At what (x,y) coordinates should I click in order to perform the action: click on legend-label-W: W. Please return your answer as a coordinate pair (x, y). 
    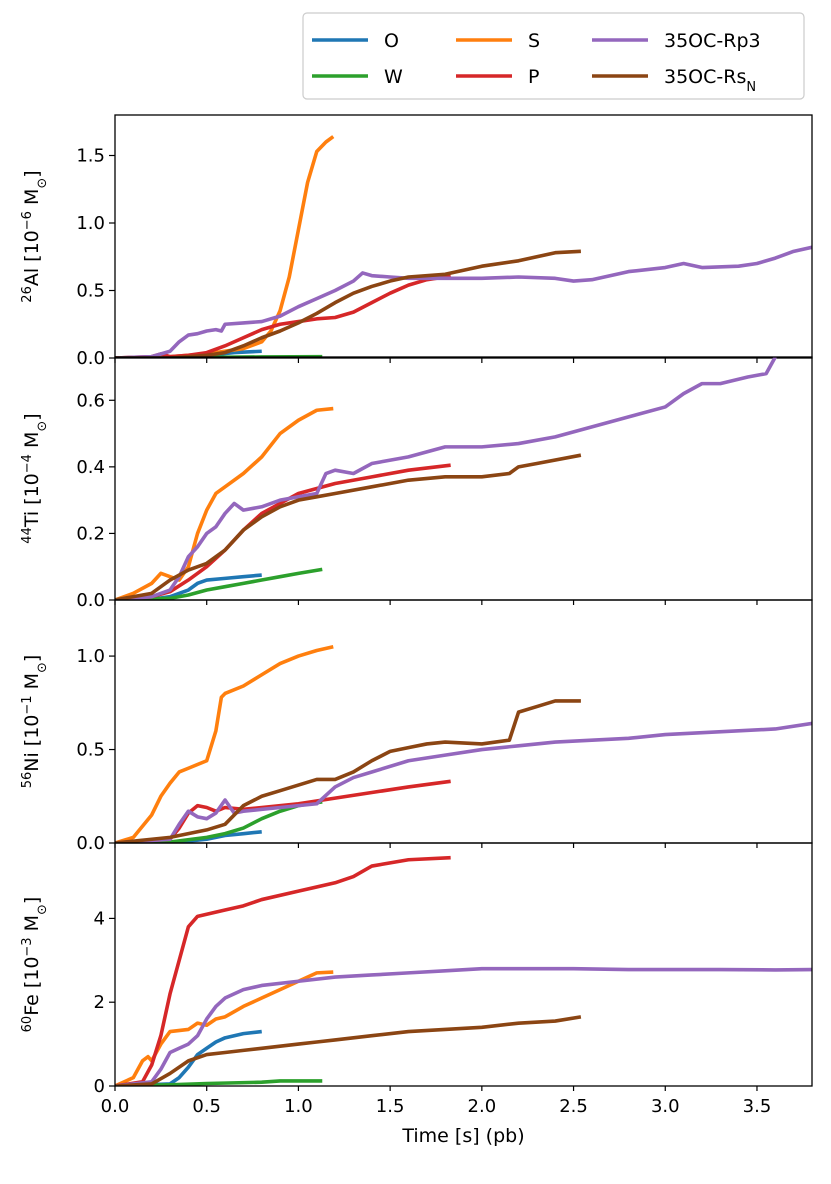
    Looking at the image, I should click on (393, 77).